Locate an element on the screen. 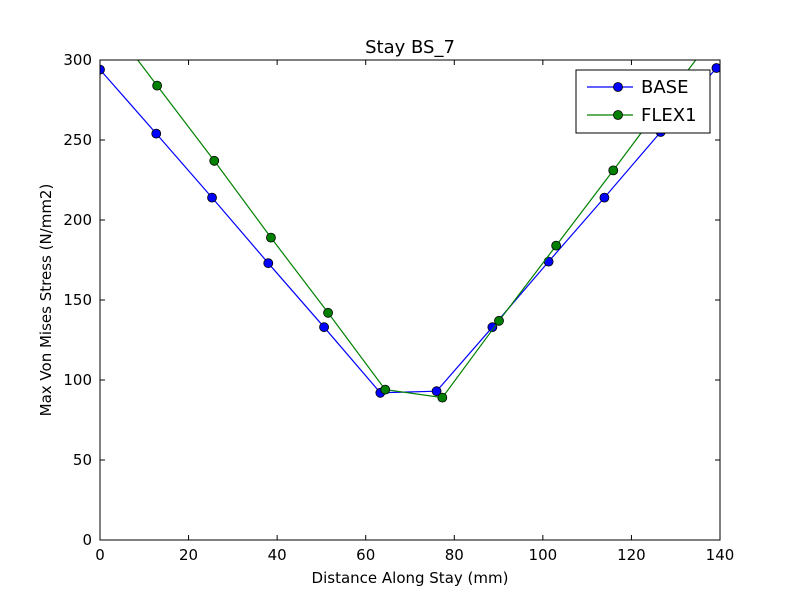 This screenshot has height=600, width=800. x-tick-label: 20 is located at coordinates (188, 555).